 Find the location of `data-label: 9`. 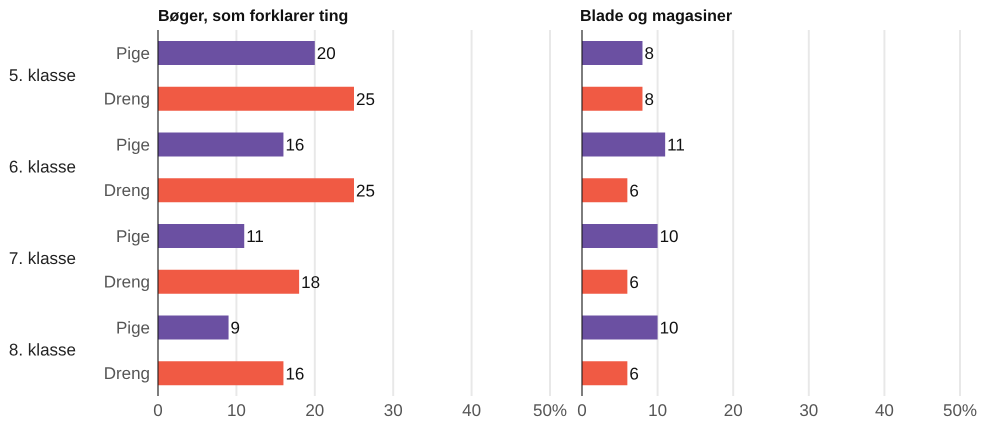

data-label: 9 is located at coordinates (235, 328).